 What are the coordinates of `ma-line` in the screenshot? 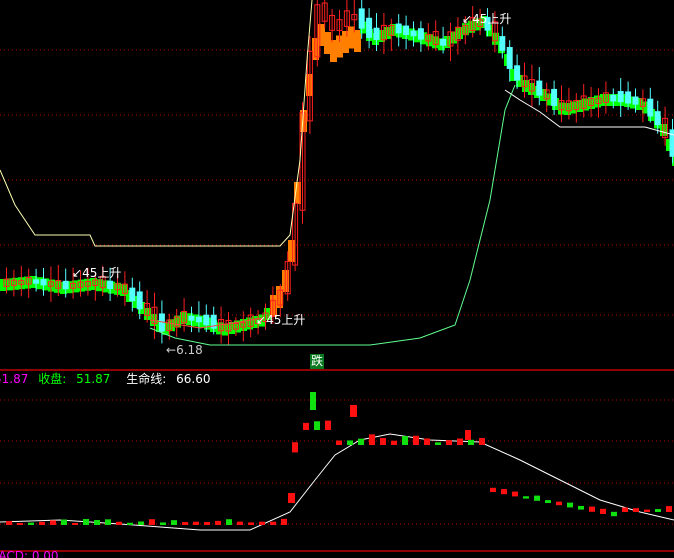 It's located at (206, 323).